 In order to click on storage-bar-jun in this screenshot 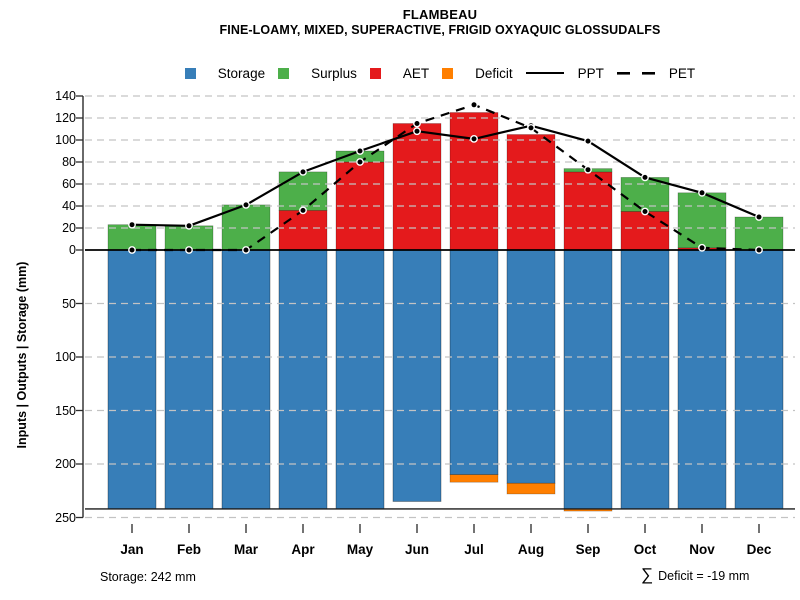, I will do `click(417, 375)`.